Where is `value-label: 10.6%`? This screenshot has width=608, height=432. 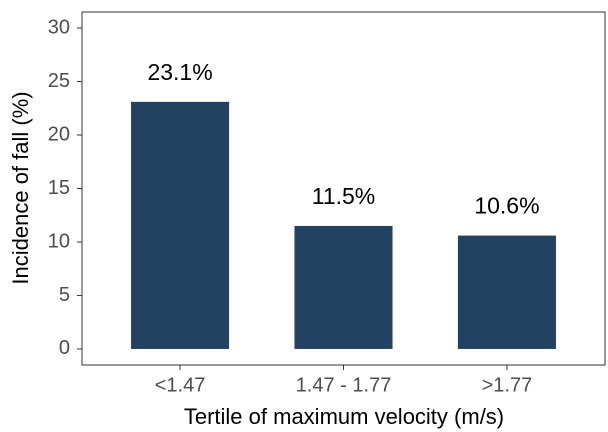 value-label: 10.6% is located at coordinates (506, 206).